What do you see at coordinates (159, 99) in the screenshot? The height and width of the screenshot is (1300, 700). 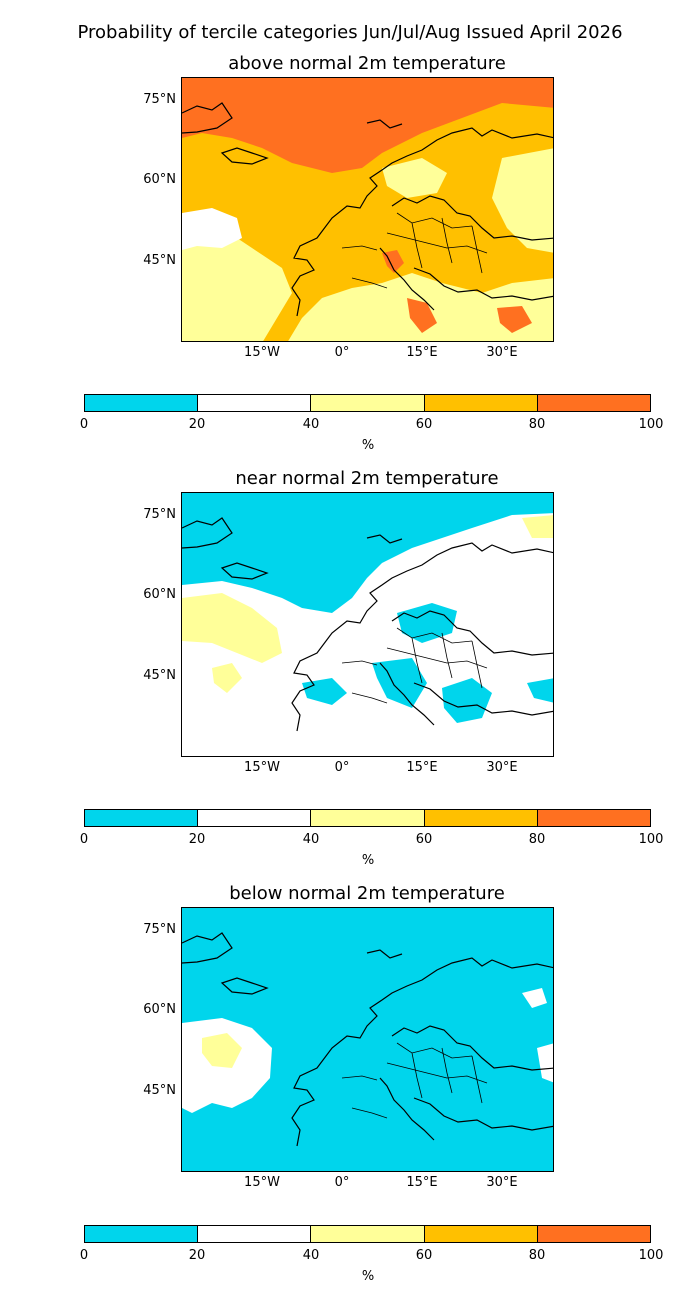 I see `lat-label-above-75: 75°N` at bounding box center [159, 99].